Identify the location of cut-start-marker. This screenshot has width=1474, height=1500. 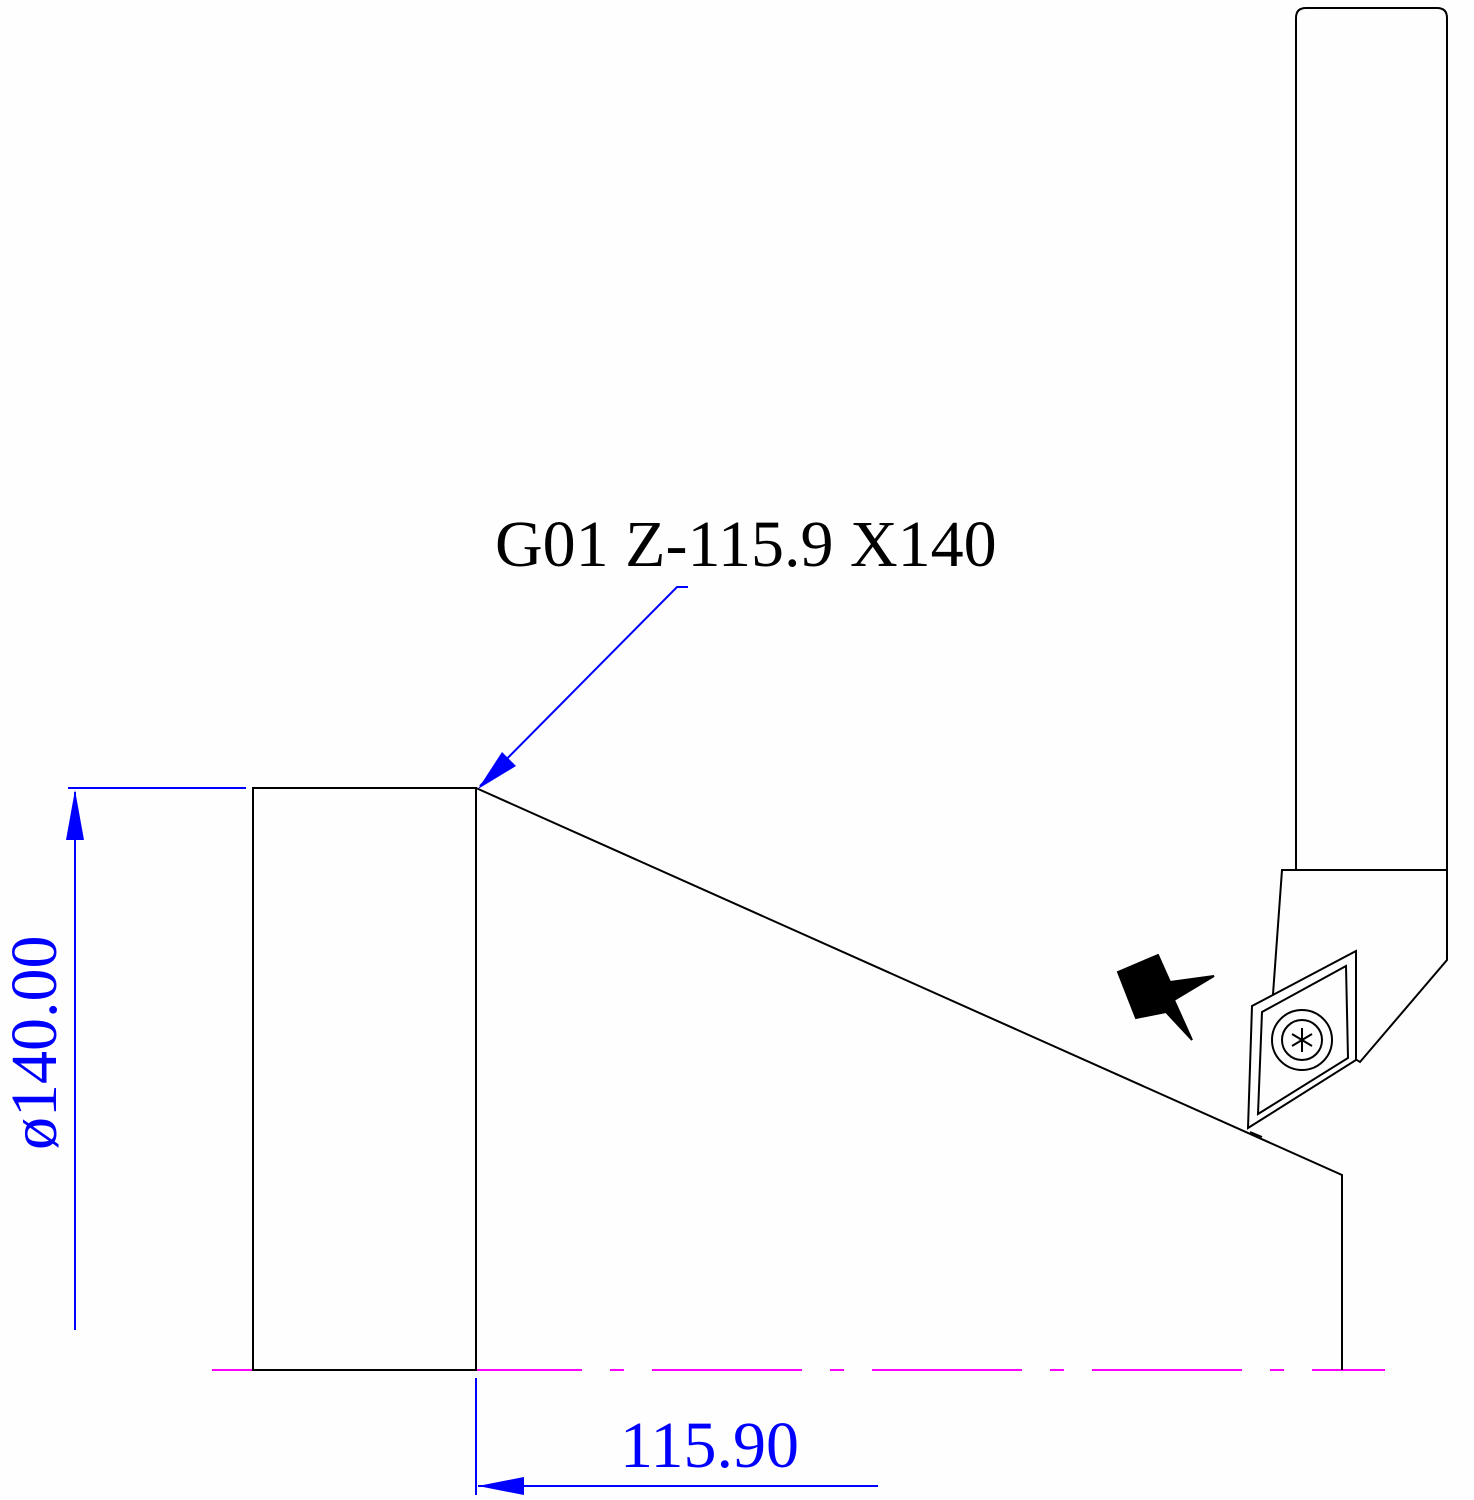
(1256, 1134).